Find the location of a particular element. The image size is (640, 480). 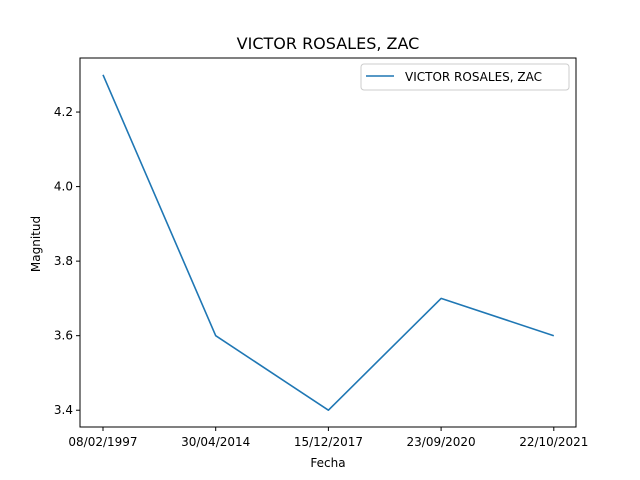

legend-box is located at coordinates (465, 77).